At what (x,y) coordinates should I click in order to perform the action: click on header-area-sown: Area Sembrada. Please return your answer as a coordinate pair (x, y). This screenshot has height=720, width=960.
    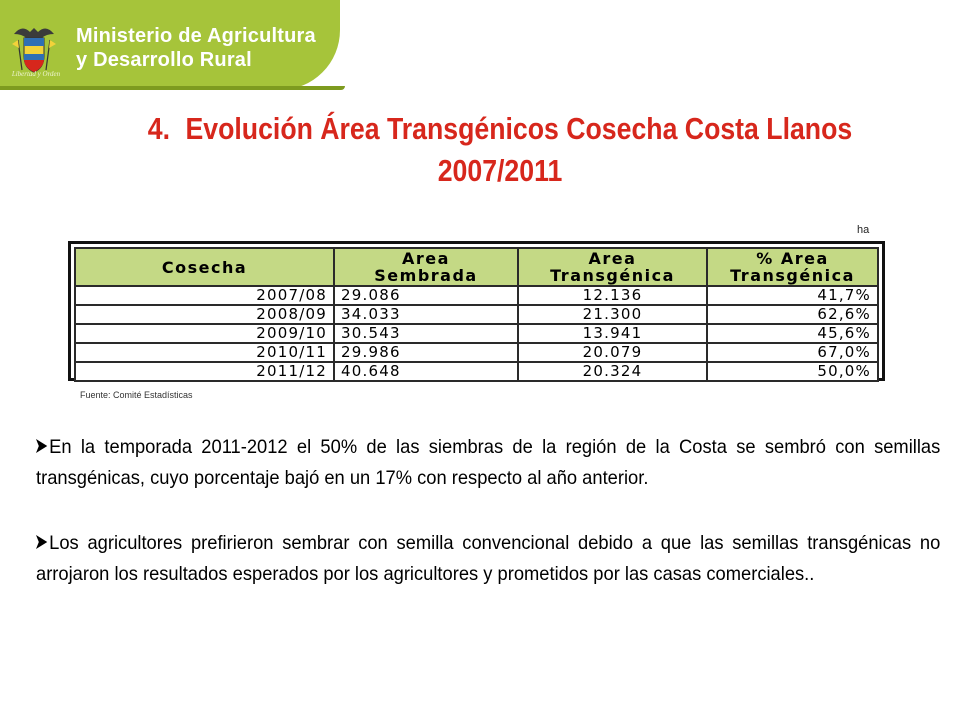
    Looking at the image, I should click on (426, 267).